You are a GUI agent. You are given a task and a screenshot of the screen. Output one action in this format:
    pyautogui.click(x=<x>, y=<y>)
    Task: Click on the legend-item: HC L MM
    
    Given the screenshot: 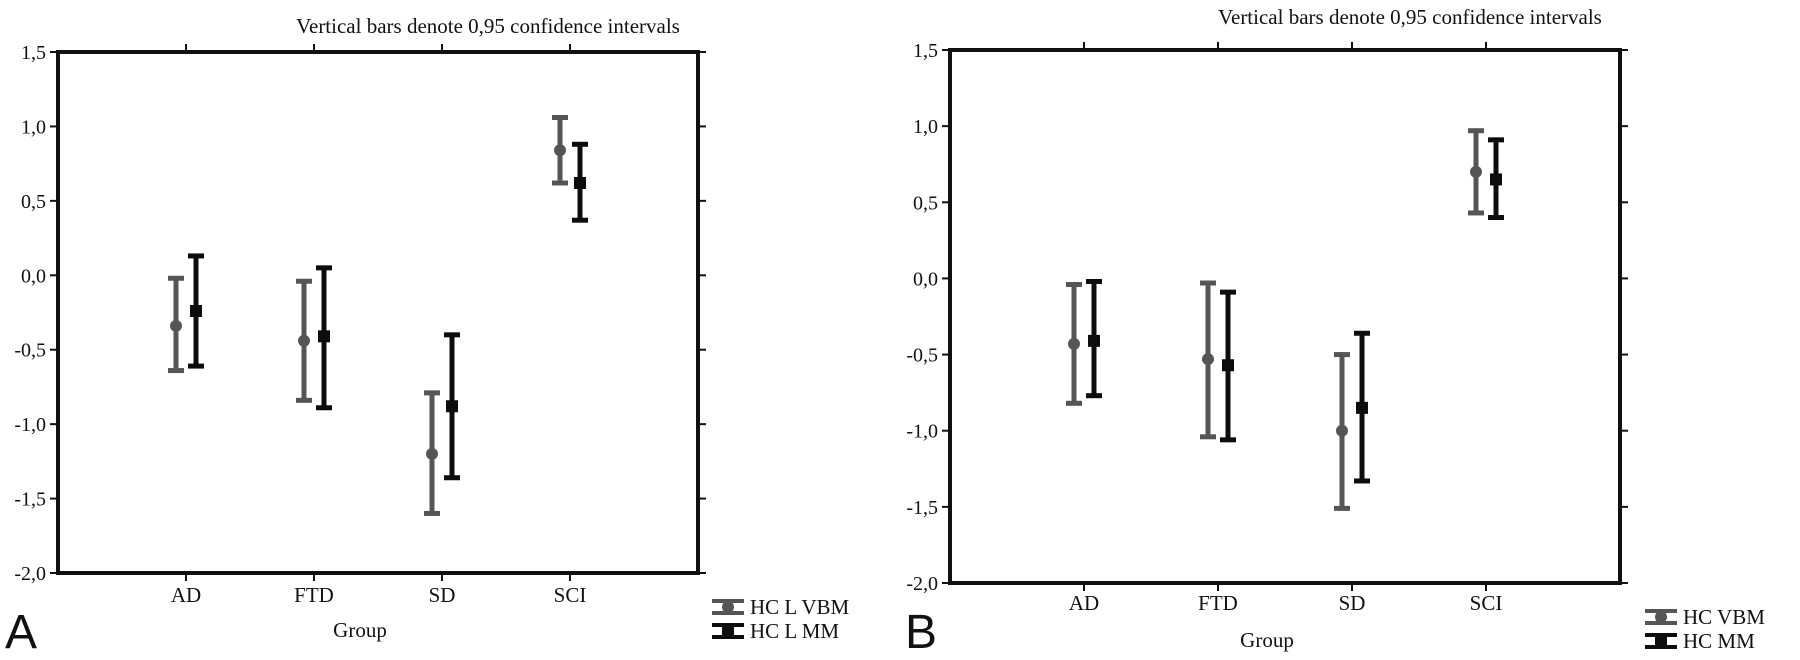 What is the action you would take?
    pyautogui.click(x=775, y=631)
    